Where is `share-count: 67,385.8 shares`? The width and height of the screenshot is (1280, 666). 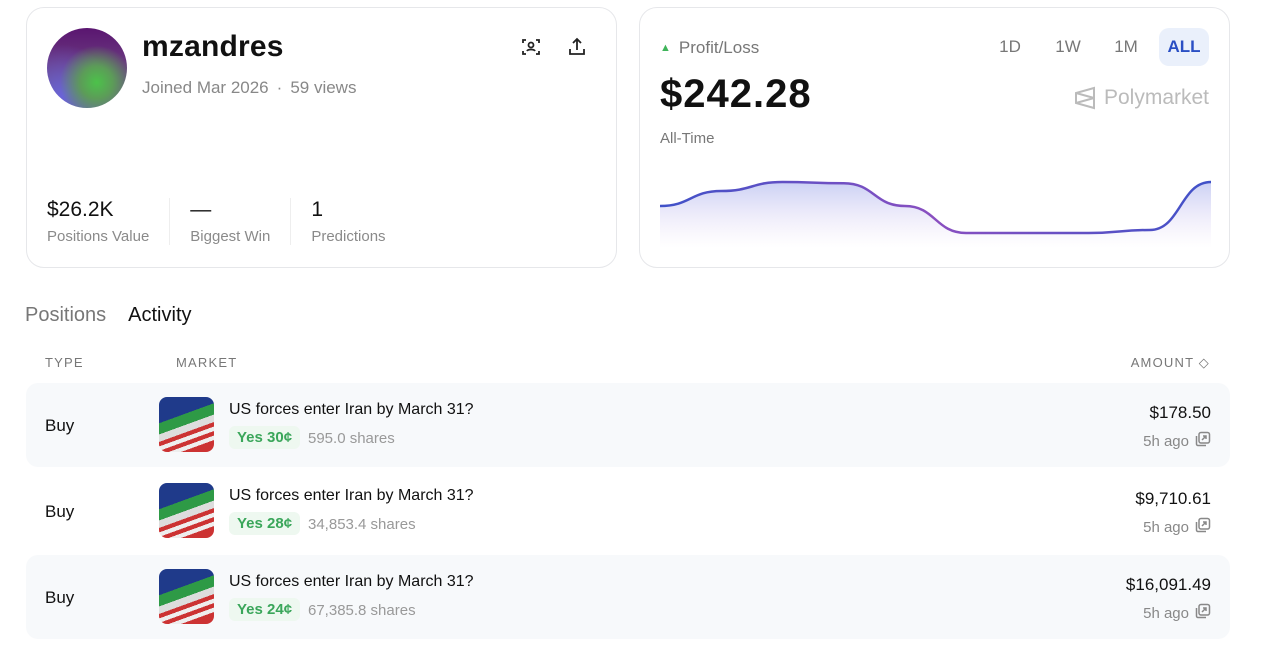
share-count: 67,385.8 shares is located at coordinates (362, 610).